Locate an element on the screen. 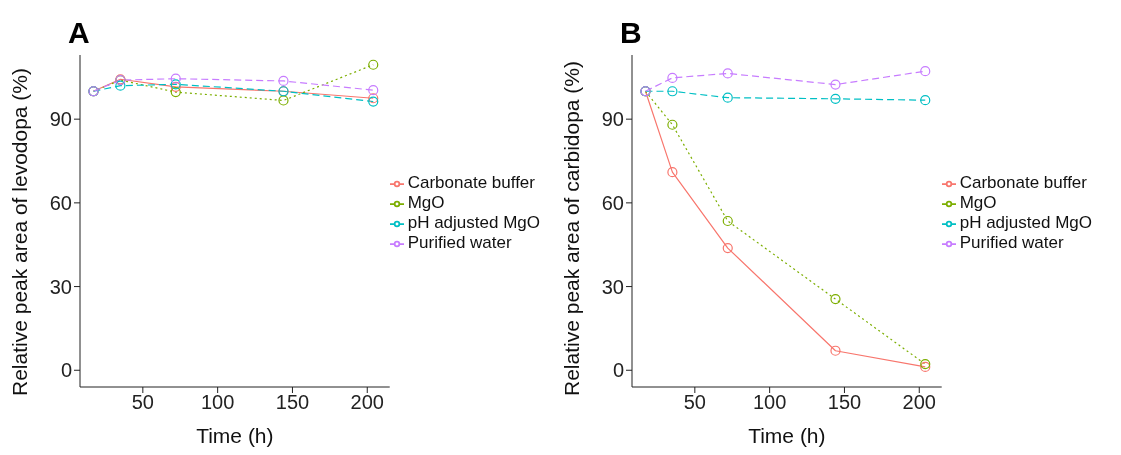  y-axis-title: Relative peak area of carbidopa (%) is located at coordinates (572, 228).